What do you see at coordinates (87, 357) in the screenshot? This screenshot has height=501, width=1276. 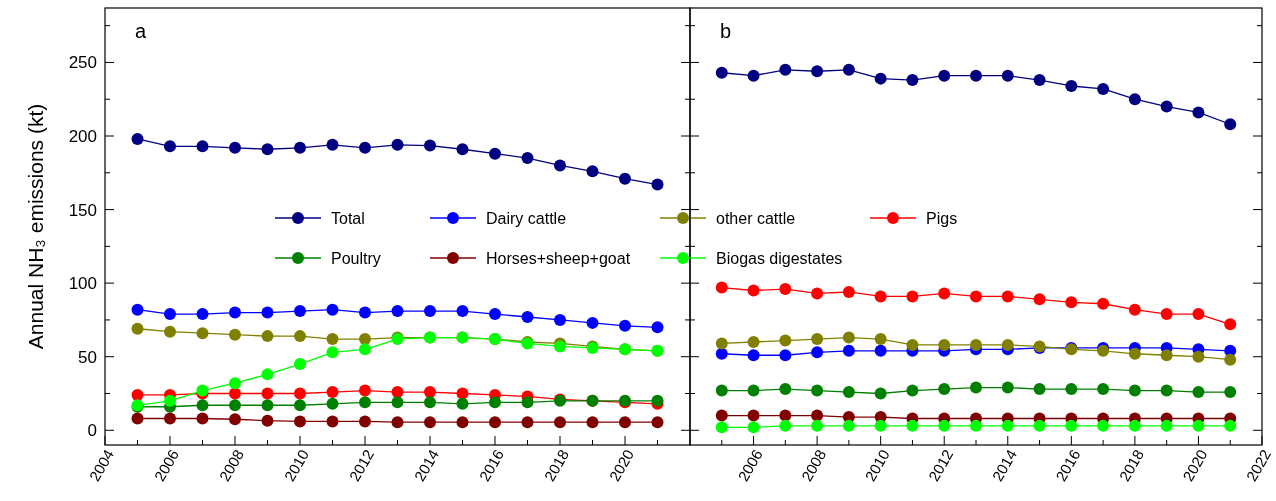 I see `y-tick-label: 50` at bounding box center [87, 357].